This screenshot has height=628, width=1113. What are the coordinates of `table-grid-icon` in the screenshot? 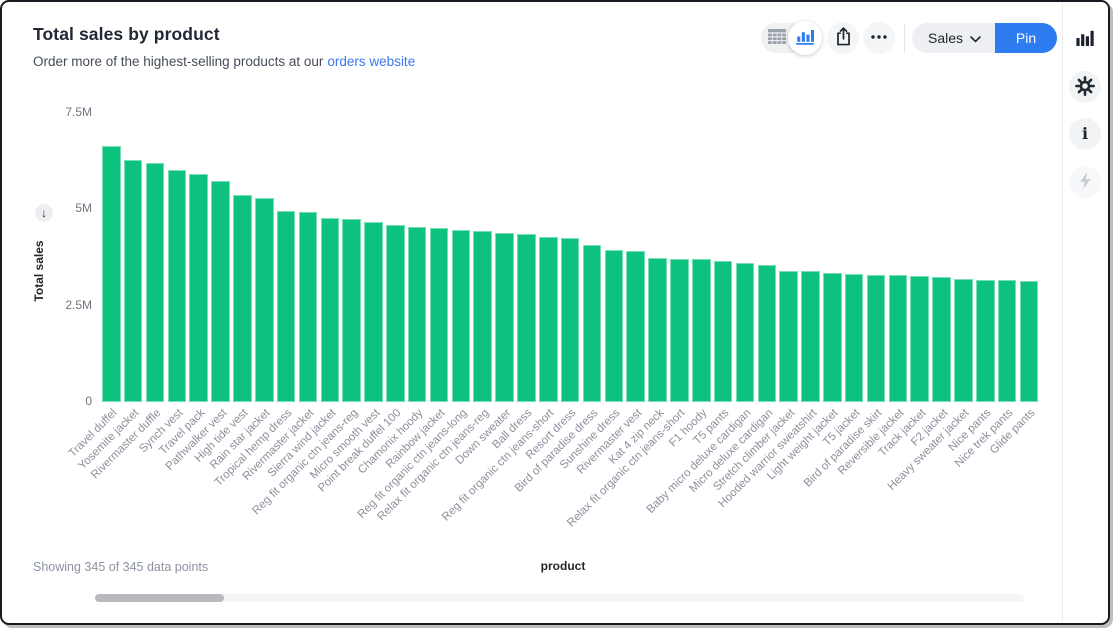 It's located at (777, 38).